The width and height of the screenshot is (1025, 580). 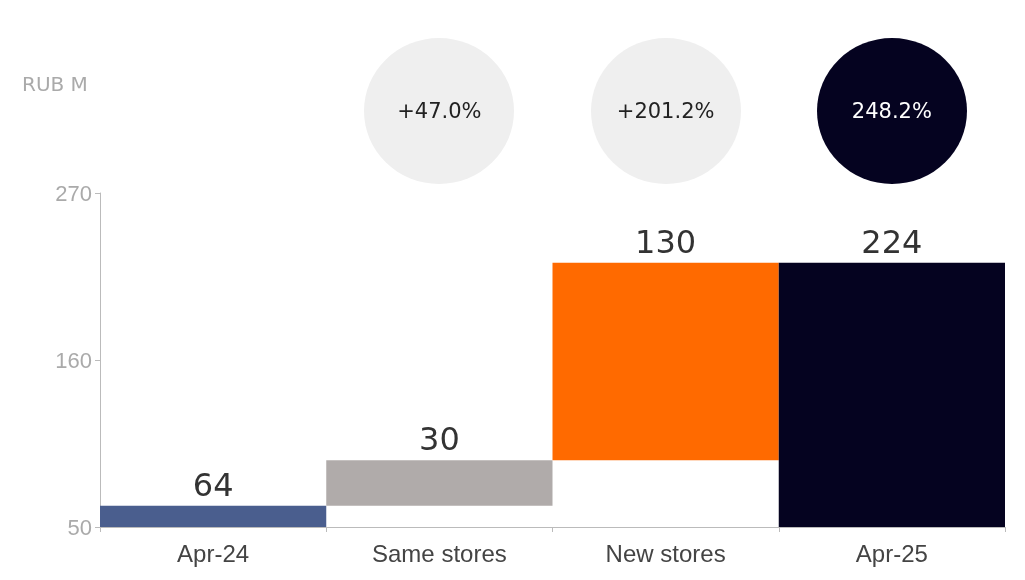 I want to click on x-tick-label: Apr-25, so click(x=891, y=553).